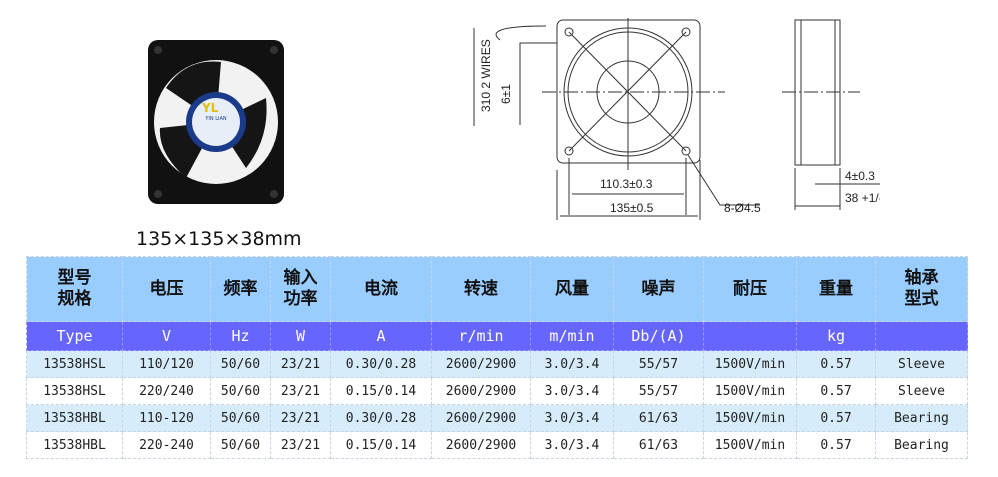 The image size is (998, 477). What do you see at coordinates (572, 289) in the screenshot?
I see `header-row-cell: 风量` at bounding box center [572, 289].